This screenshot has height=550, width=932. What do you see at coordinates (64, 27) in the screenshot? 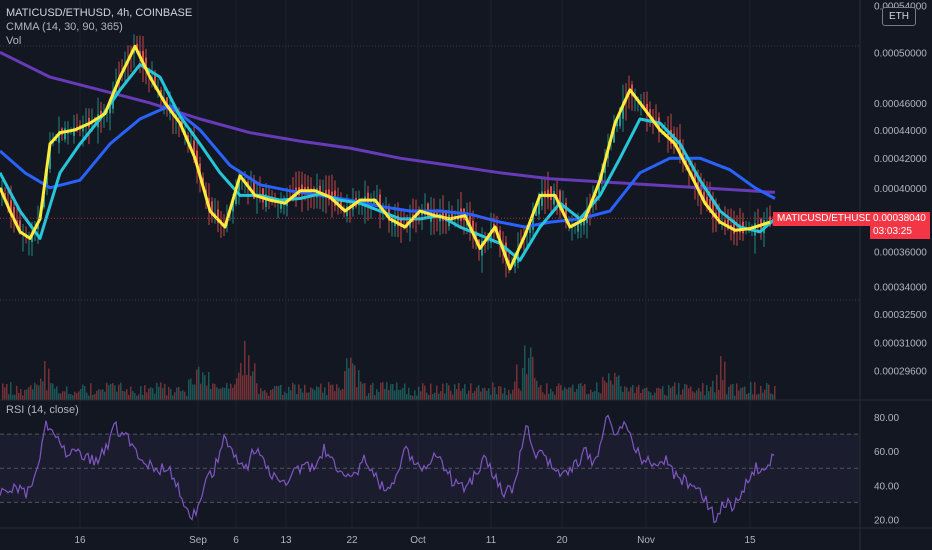
I see `cmma-legend: CMMA (14, 30, 90, 365)` at bounding box center [64, 27].